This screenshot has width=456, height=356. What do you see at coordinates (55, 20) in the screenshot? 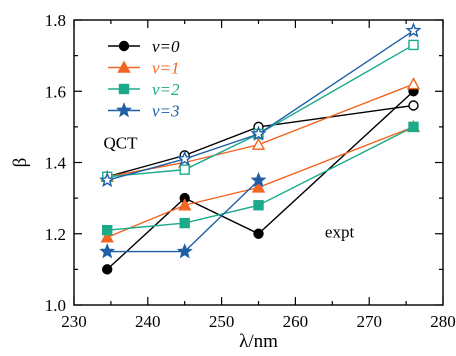
I see `y-tick-label: 1.8` at bounding box center [55, 20].